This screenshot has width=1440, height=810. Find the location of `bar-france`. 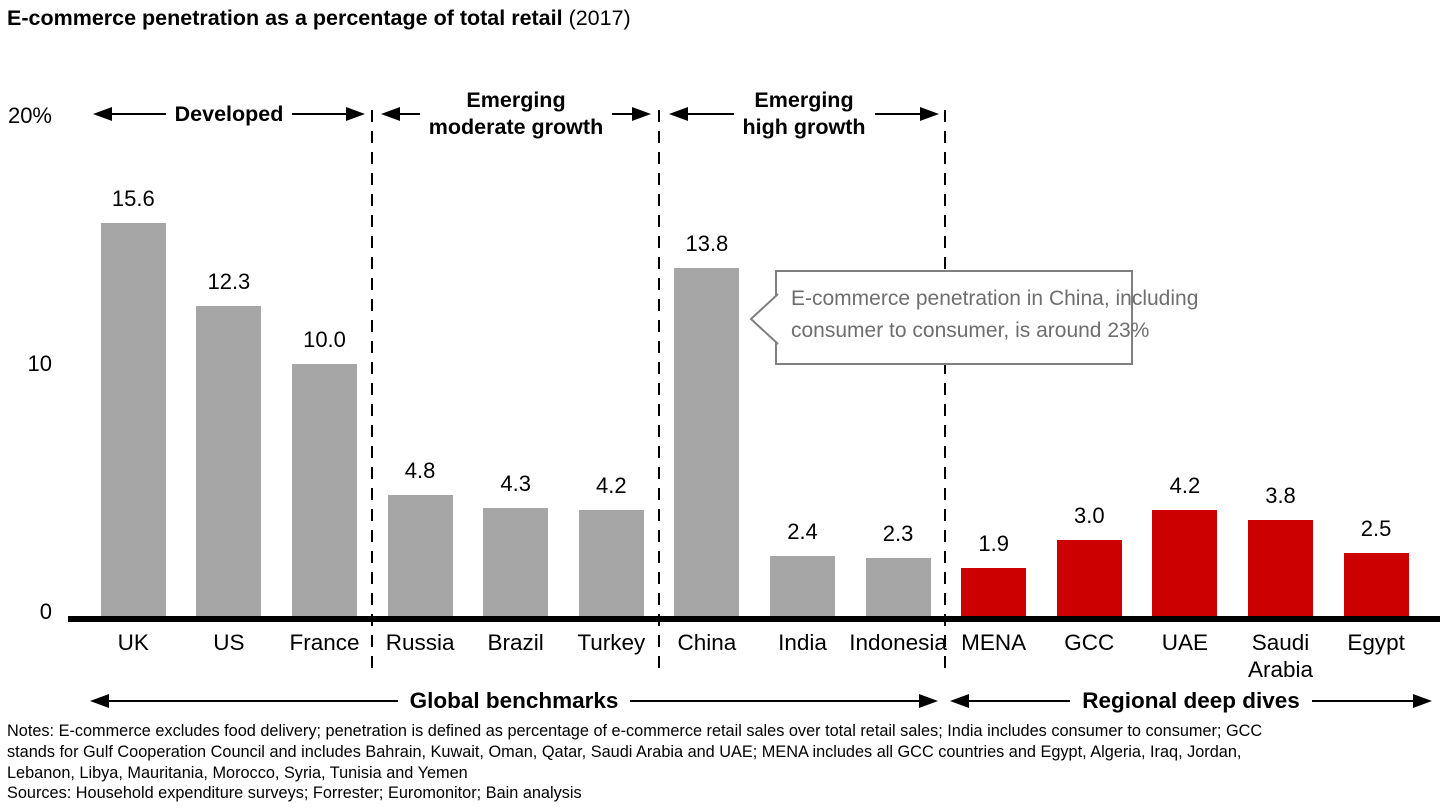

bar-france is located at coordinates (324, 490).